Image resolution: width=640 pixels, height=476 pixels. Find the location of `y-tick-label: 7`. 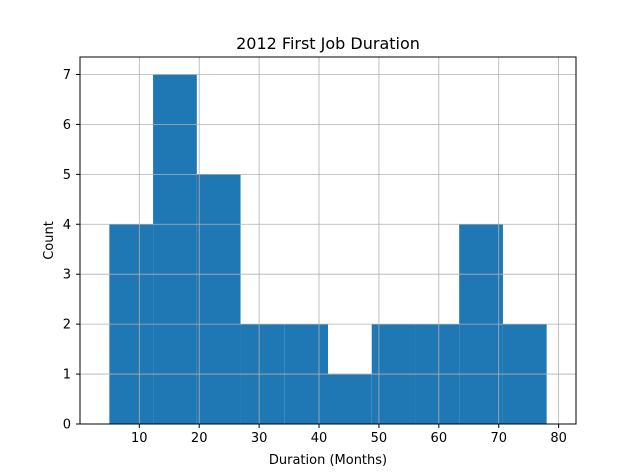

y-tick-label: 7 is located at coordinates (67, 75).